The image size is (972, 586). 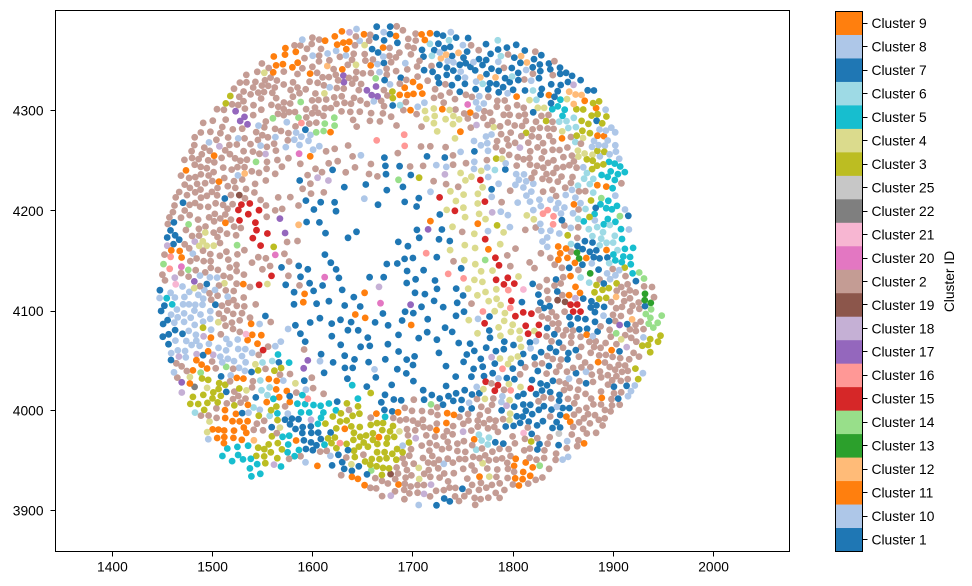 I want to click on svg-text: Cluster 22, so click(x=903, y=211).